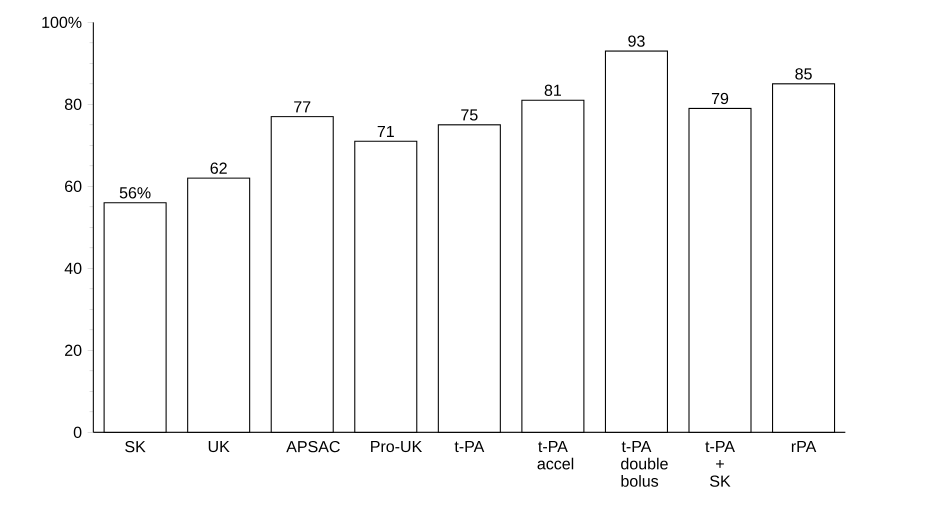 The image size is (926, 515). I want to click on y-tick-label: 20, so click(73, 350).